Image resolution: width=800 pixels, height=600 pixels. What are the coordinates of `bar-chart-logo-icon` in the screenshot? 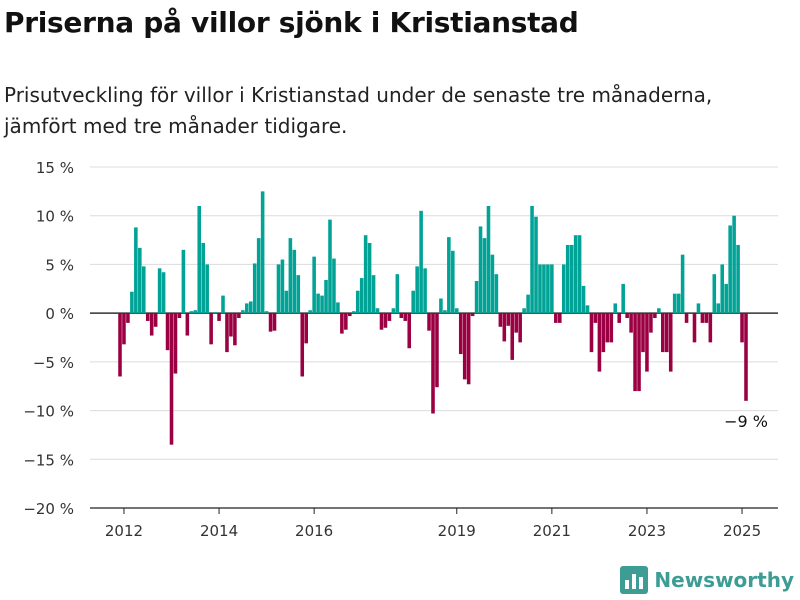 It's located at (634, 580).